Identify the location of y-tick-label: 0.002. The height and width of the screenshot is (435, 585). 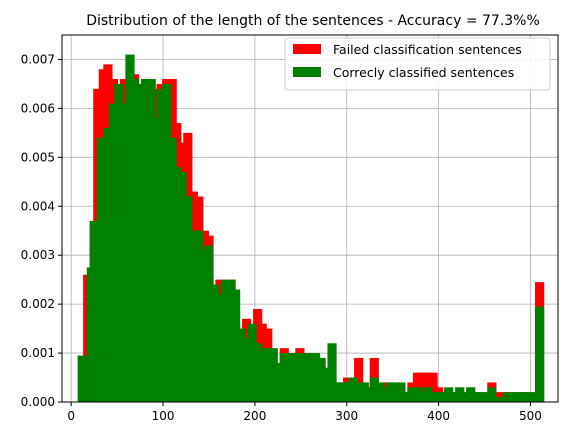
(38, 304).